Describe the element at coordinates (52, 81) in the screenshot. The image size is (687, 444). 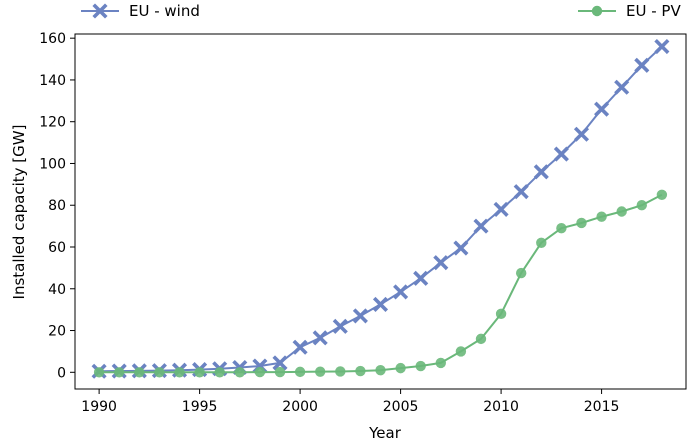
I see `y-tick-label: 140` at that location.